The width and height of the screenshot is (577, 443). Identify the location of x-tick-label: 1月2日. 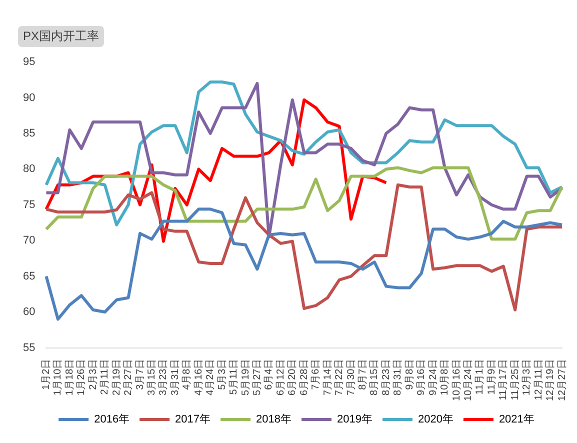
(46, 374).